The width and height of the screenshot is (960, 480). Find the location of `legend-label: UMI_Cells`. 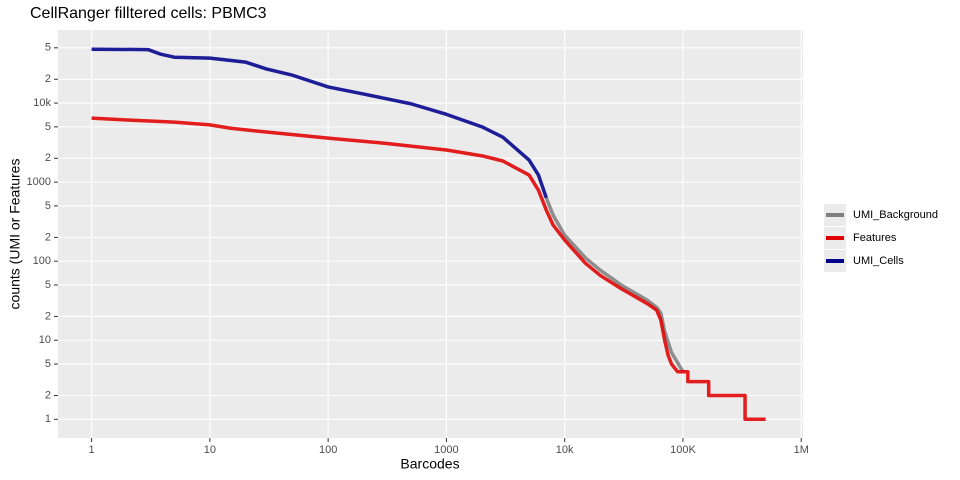

legend-label: UMI_Cells is located at coordinates (878, 261).